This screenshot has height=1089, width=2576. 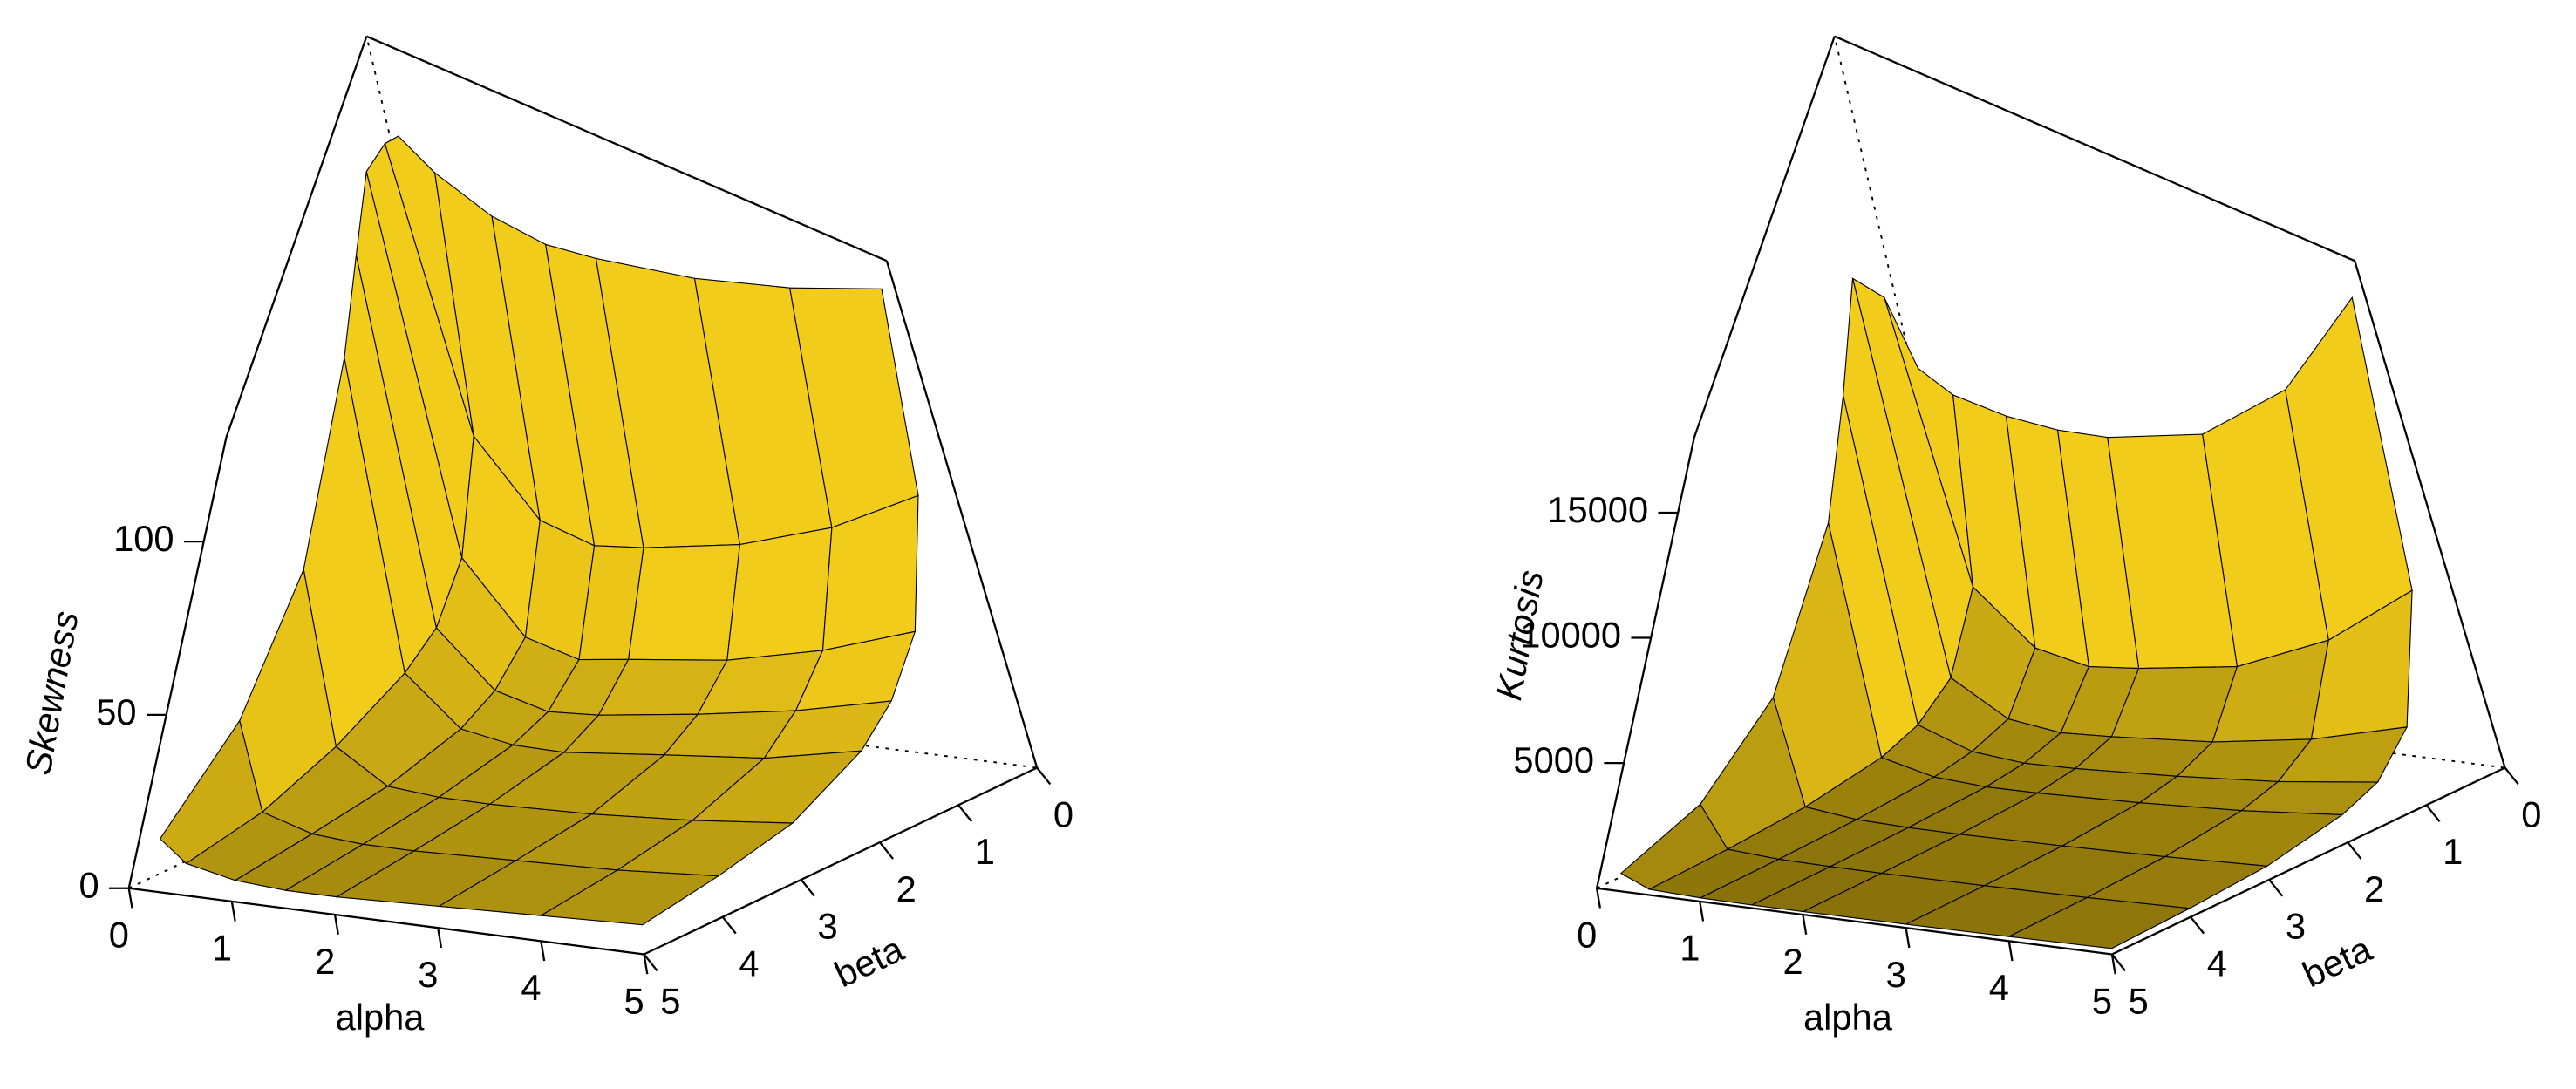 I want to click on z-tick-label: 5000, so click(x=1554, y=759).